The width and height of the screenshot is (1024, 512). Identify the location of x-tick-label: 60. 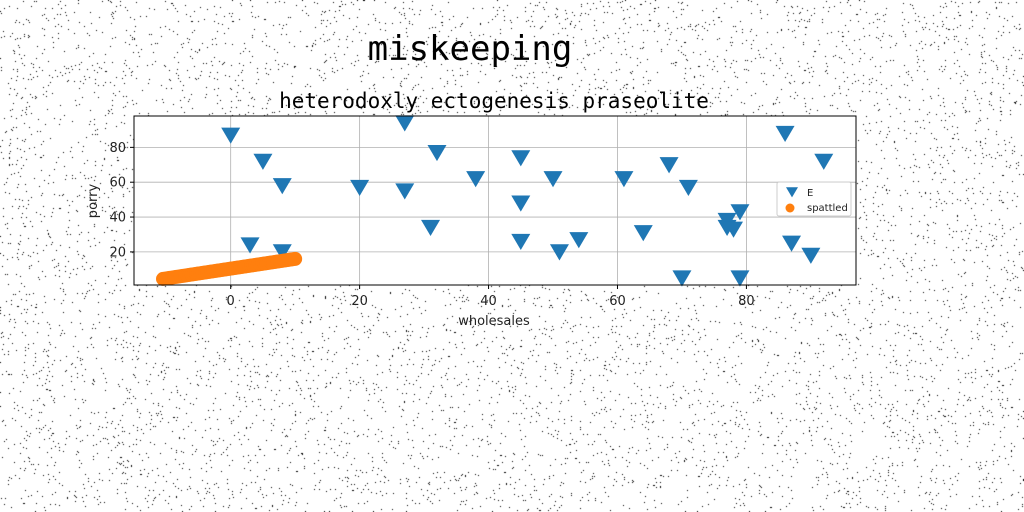
(617, 301).